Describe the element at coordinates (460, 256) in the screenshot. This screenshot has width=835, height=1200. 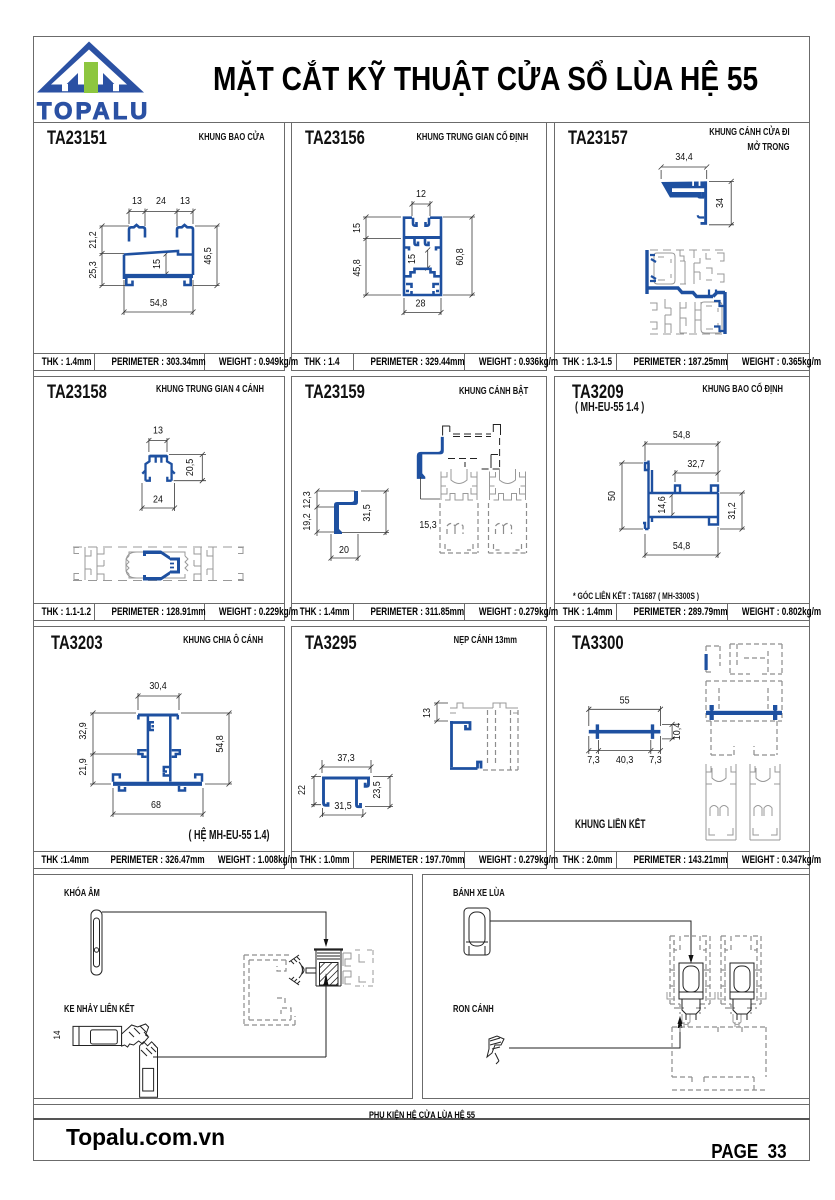
I see `svg-text: 60,8` at that location.